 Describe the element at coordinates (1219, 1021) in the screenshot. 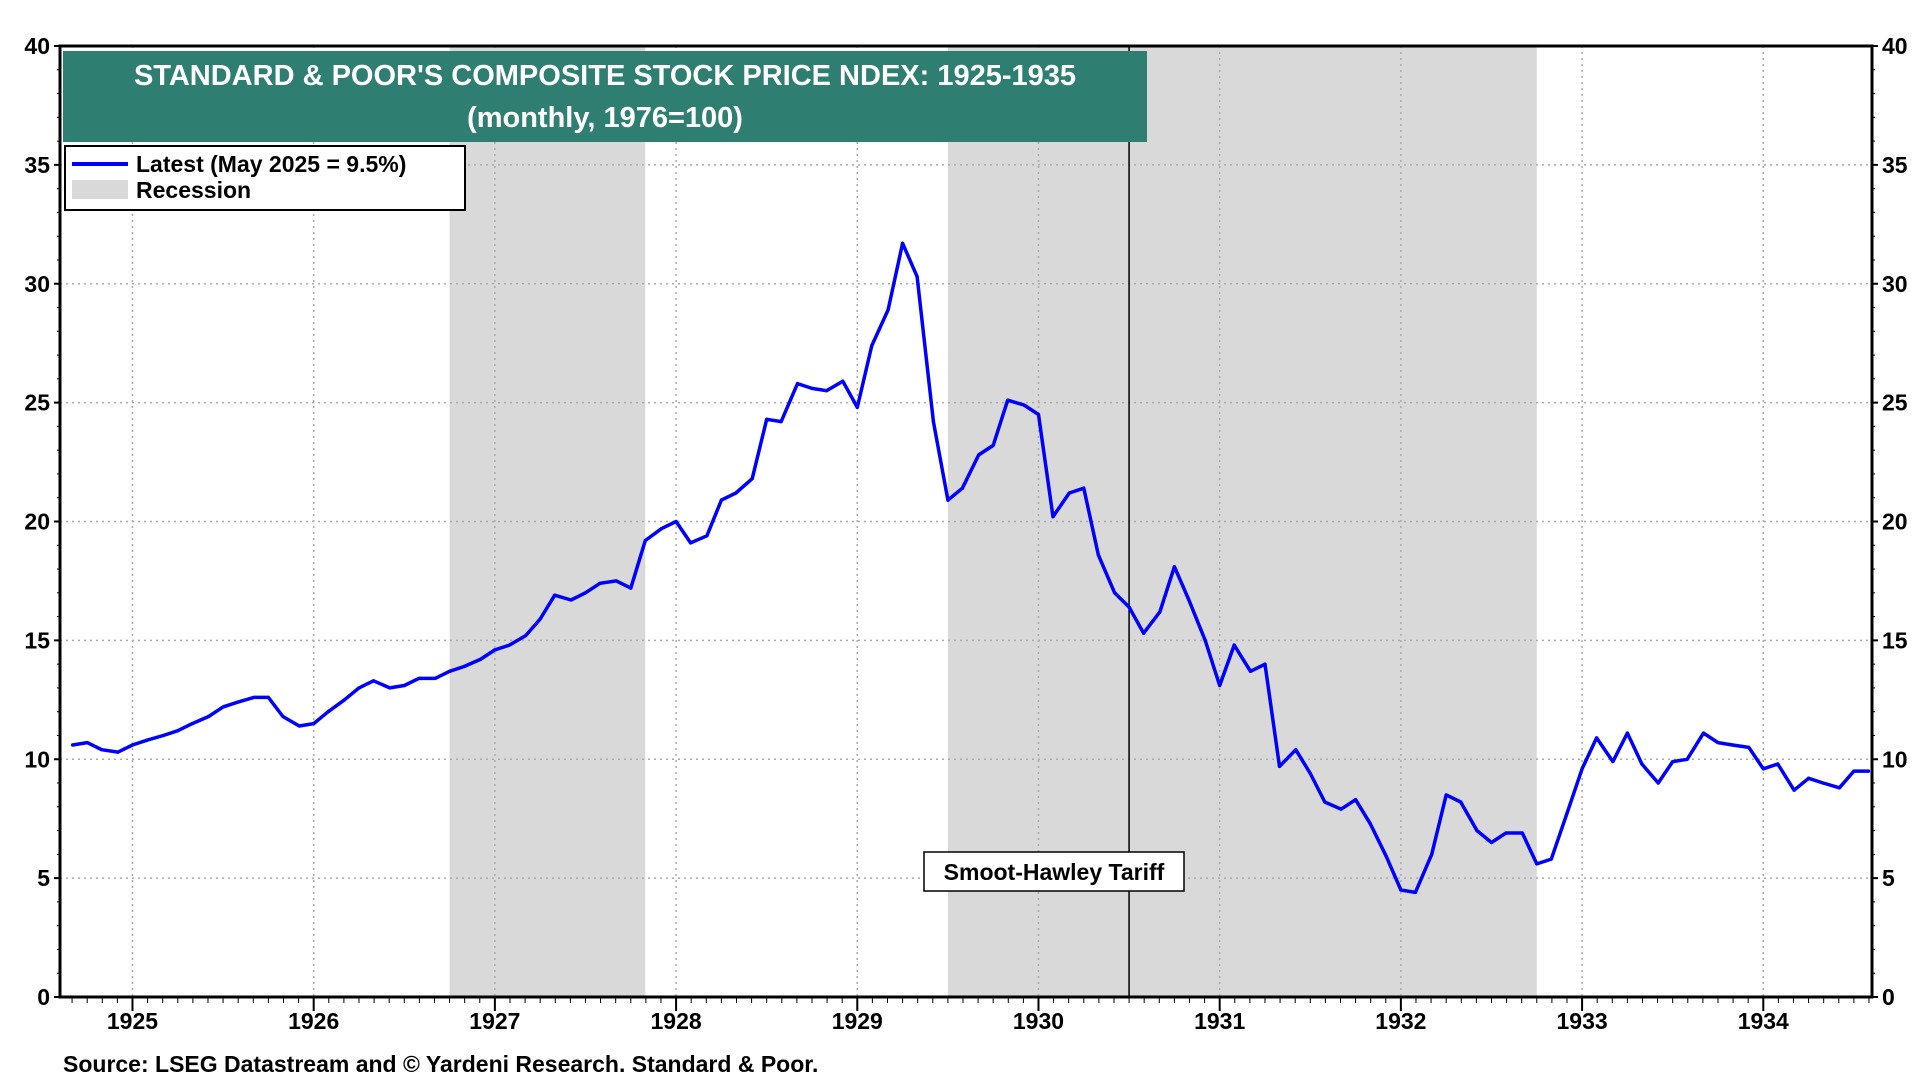

I see `x-tick-label: 1931` at that location.